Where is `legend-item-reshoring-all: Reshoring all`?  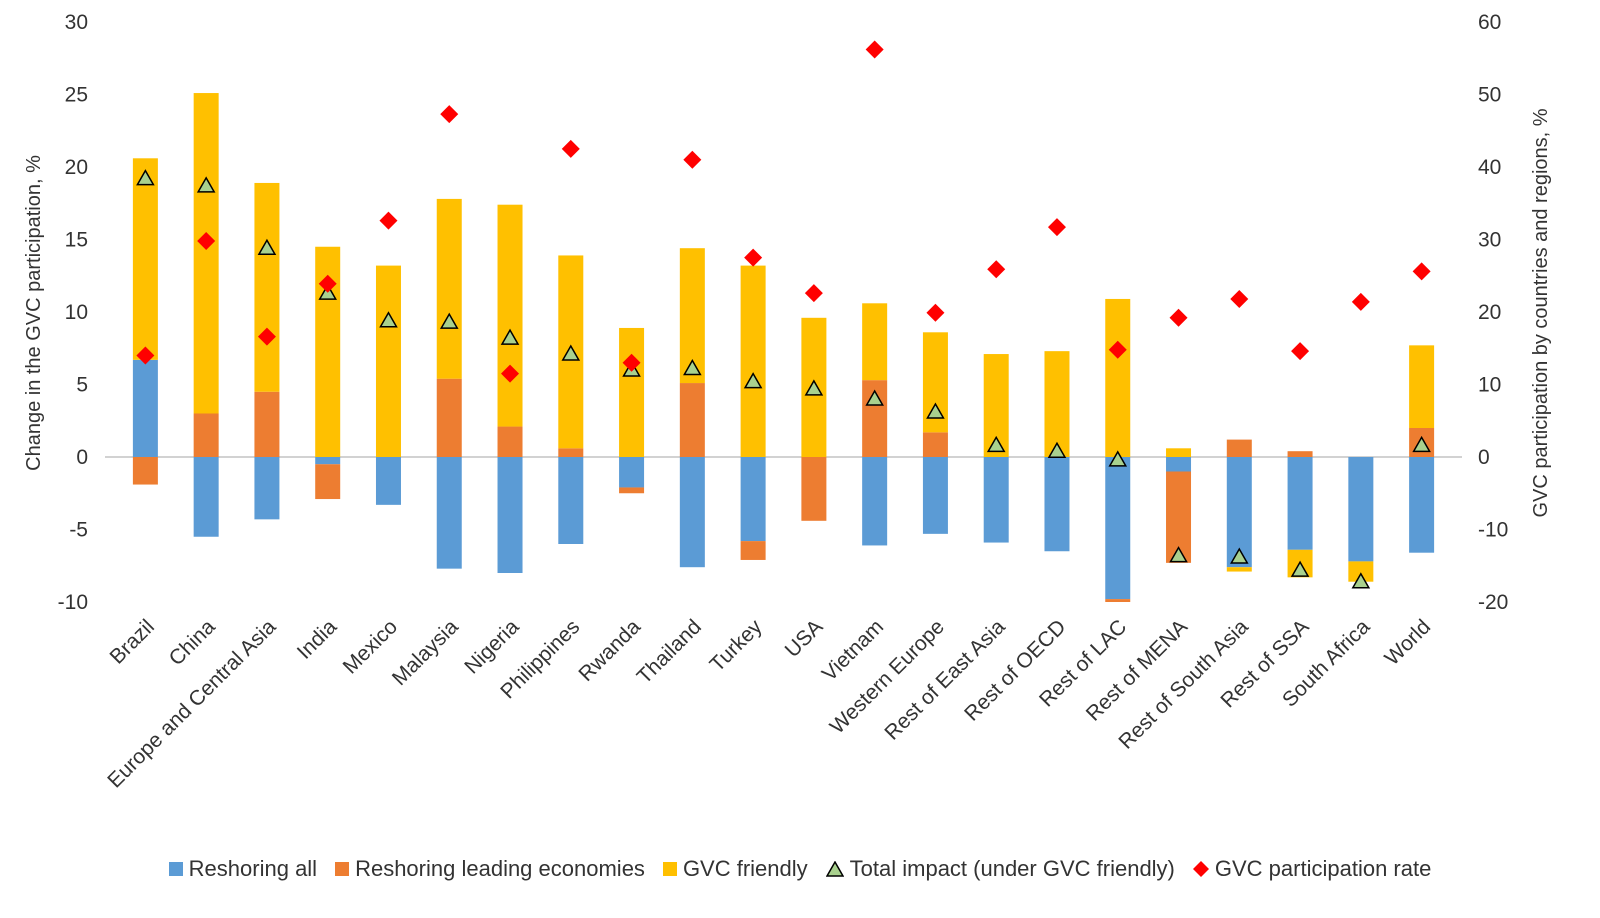 legend-item-reshoring-all: Reshoring all is located at coordinates (242, 869).